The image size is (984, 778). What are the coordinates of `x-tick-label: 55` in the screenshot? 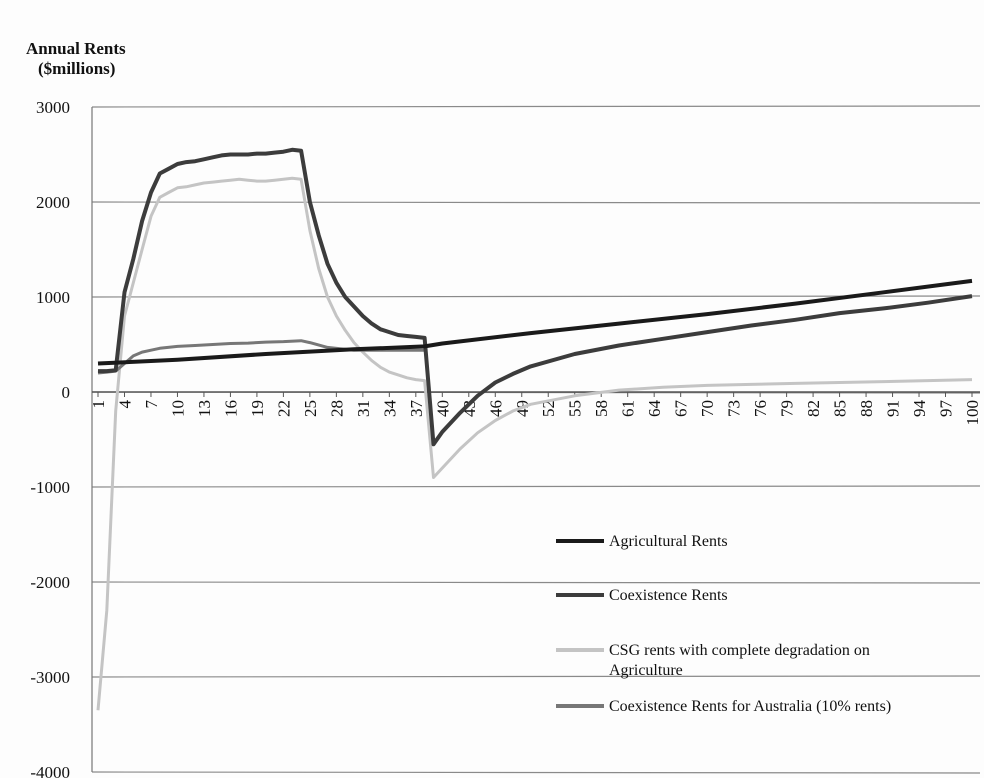 It's located at (575, 408).